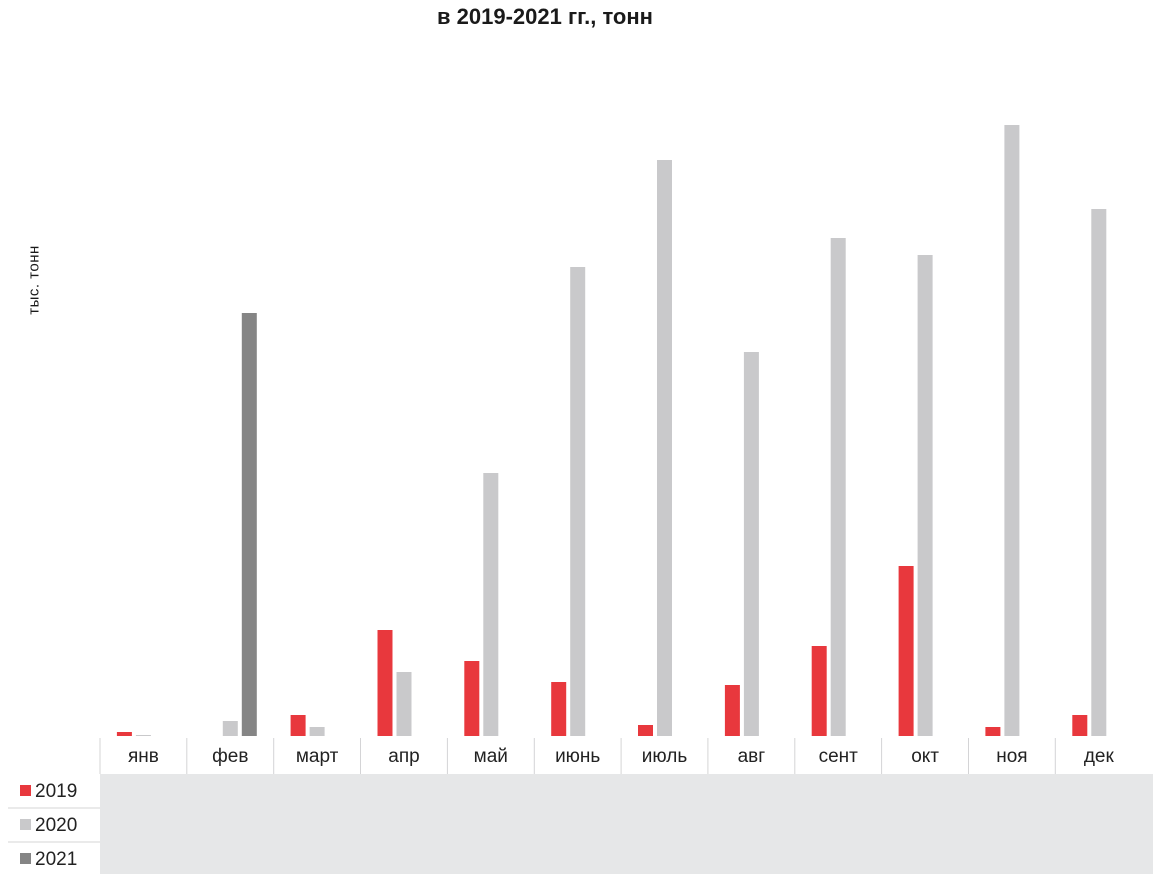  I want to click on bar-2020-июнь, so click(578, 501).